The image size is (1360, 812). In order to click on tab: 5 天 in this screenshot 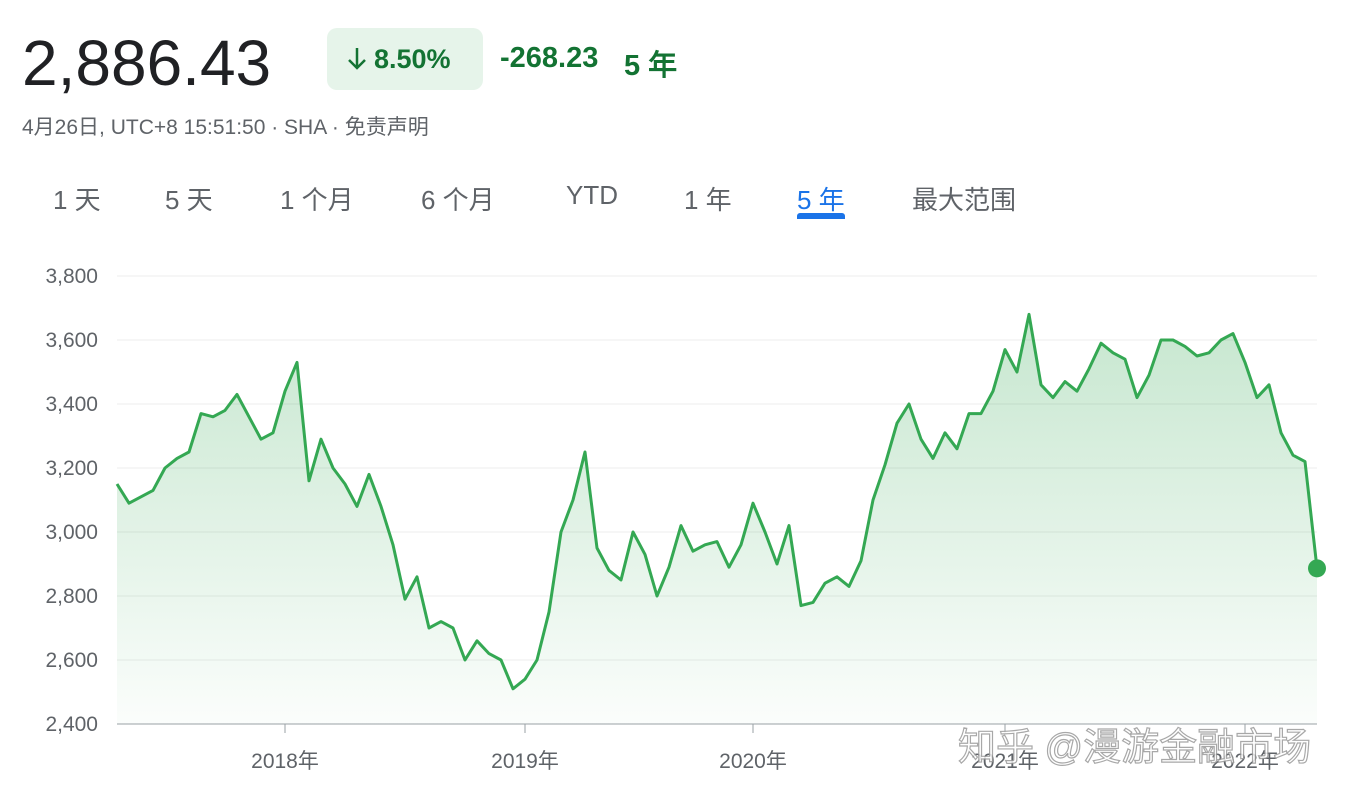, I will do `click(189, 200)`.